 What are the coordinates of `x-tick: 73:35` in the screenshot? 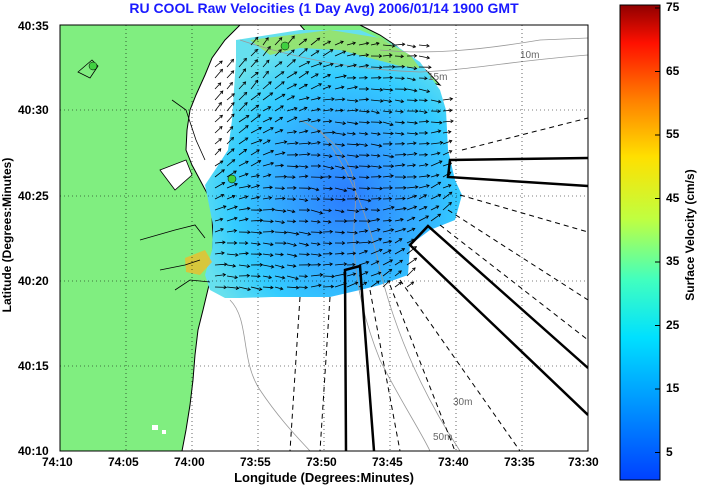 It's located at (519, 462).